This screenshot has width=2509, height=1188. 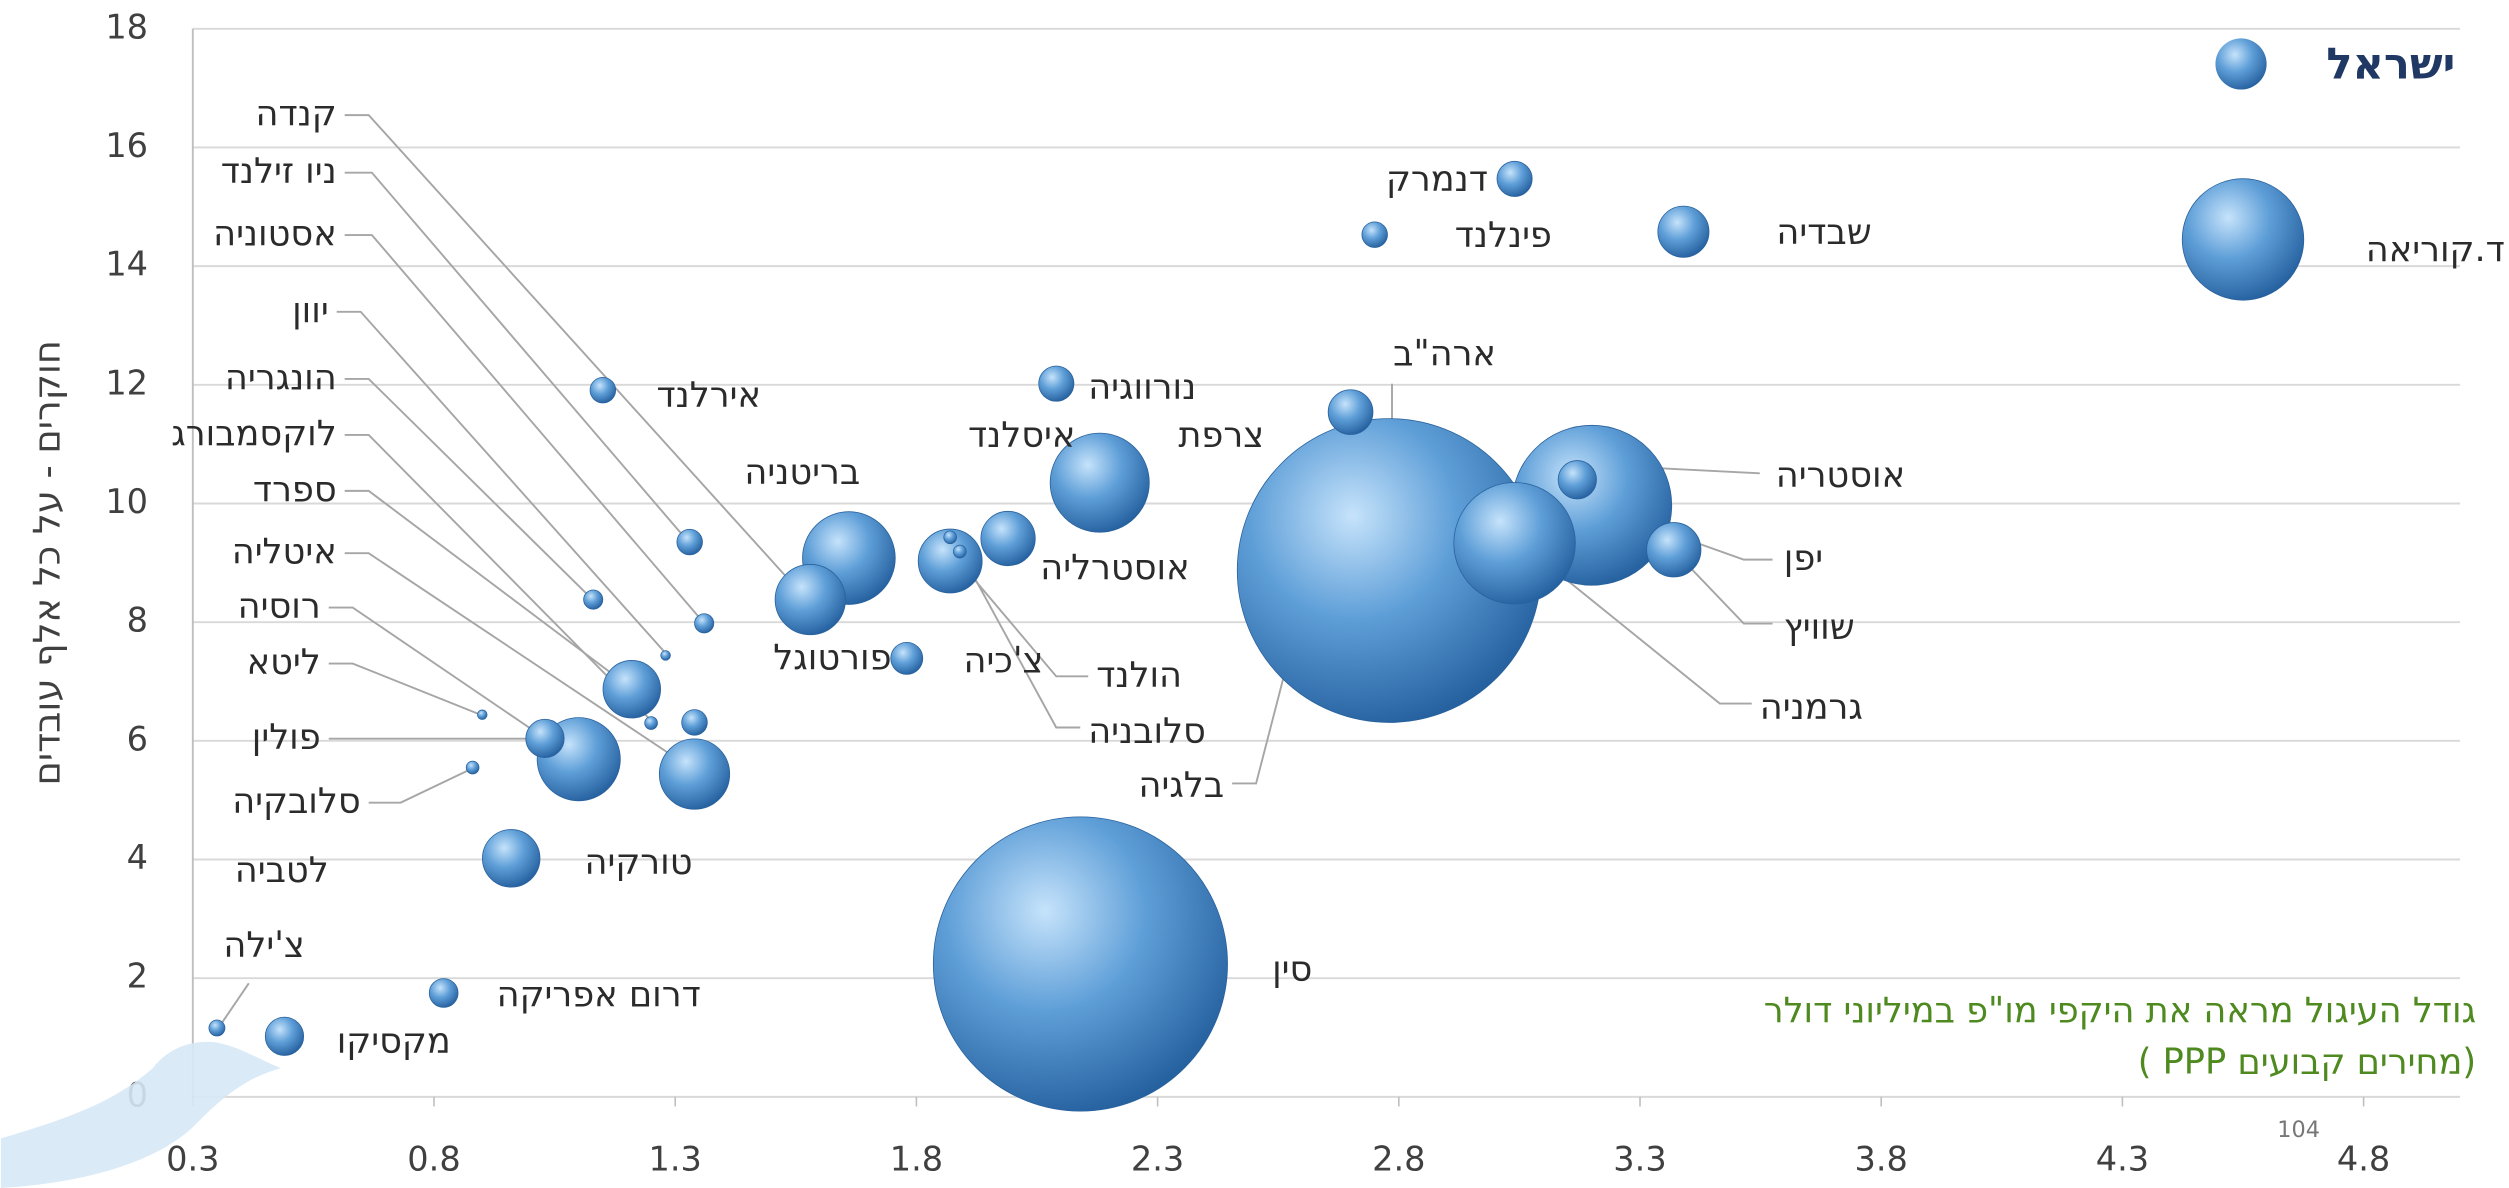 What do you see at coordinates (1819, 626) in the screenshot?
I see `data-label: שוויץ` at bounding box center [1819, 626].